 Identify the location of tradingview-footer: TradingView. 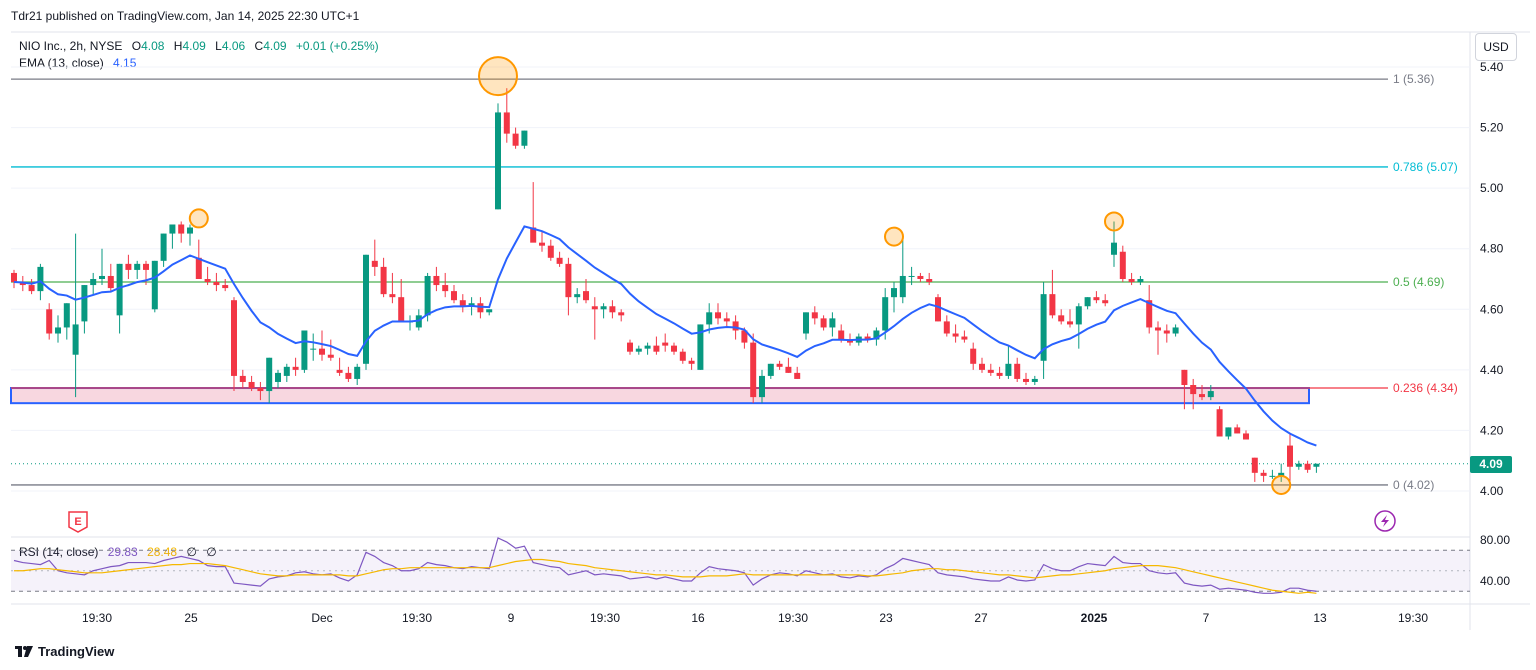
(64, 652).